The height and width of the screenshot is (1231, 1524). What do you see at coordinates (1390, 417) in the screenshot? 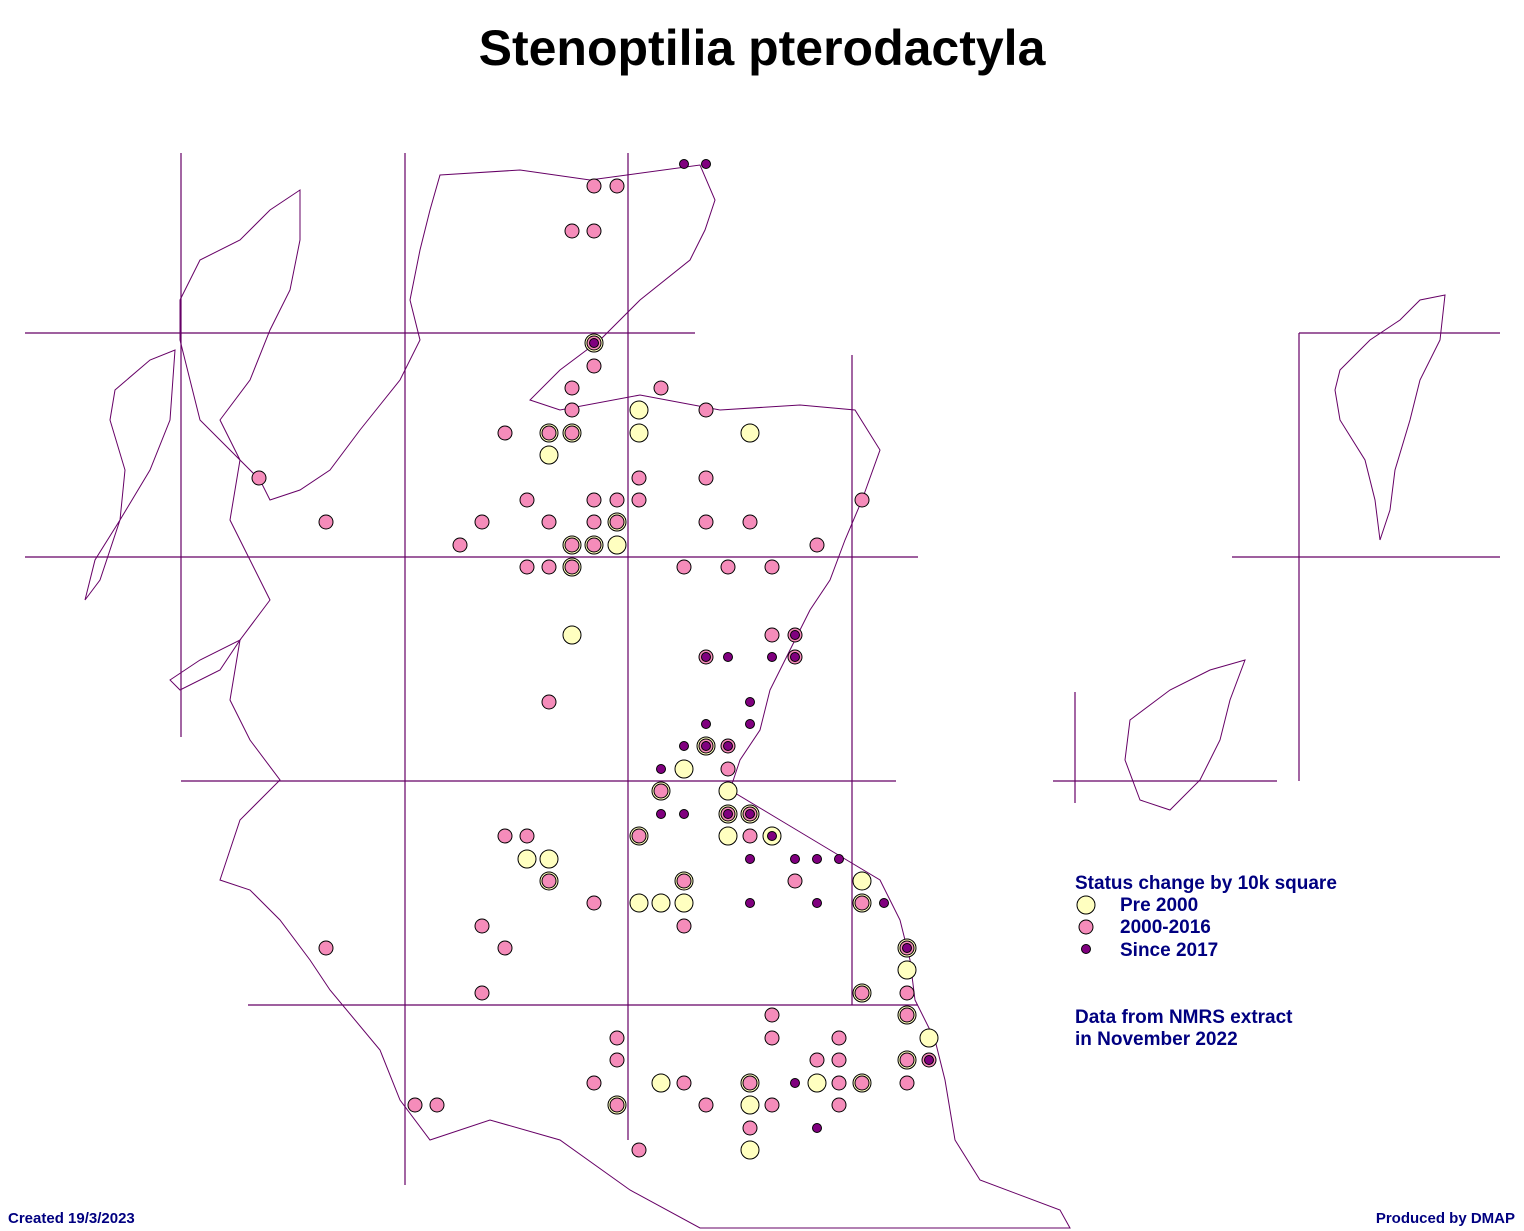
I see `shetland` at bounding box center [1390, 417].